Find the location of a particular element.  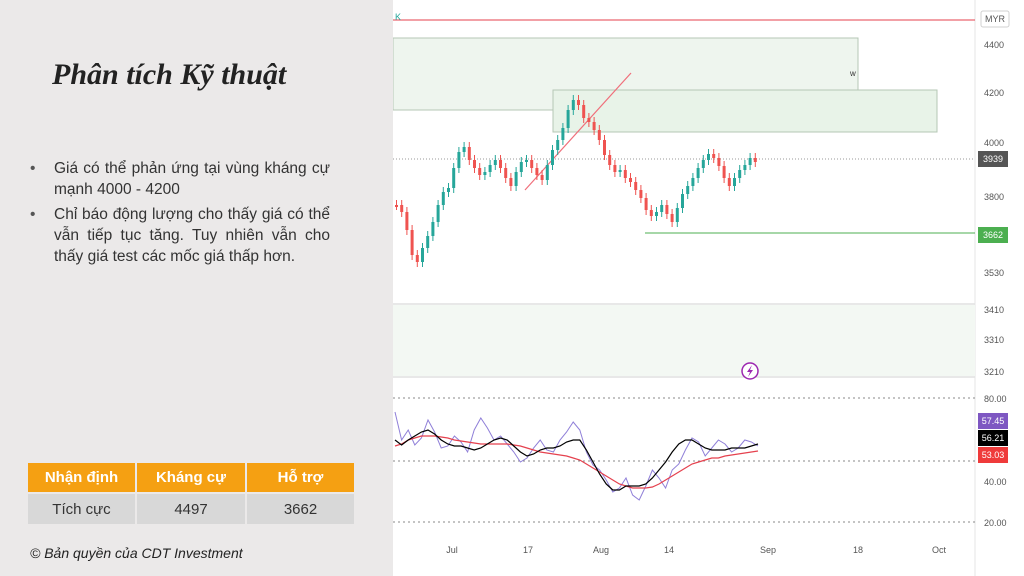

candlesticks is located at coordinates (576, 181).